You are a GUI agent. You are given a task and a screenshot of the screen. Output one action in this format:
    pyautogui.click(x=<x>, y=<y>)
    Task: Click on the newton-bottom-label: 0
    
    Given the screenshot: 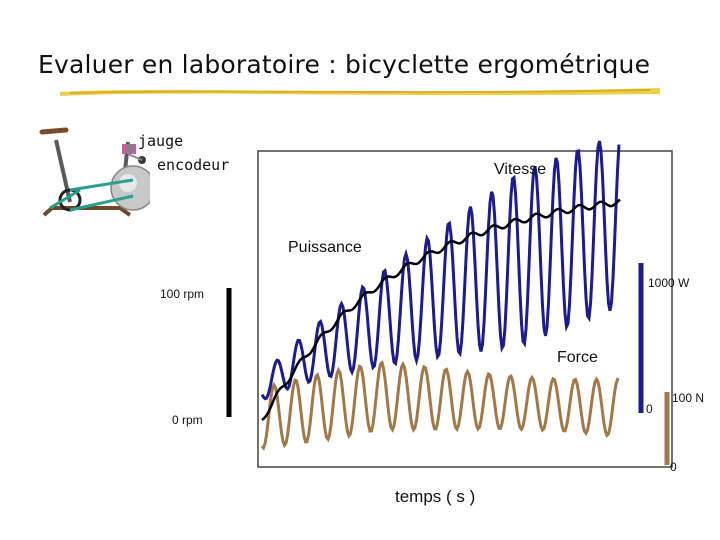 What is the action you would take?
    pyautogui.click(x=673, y=467)
    